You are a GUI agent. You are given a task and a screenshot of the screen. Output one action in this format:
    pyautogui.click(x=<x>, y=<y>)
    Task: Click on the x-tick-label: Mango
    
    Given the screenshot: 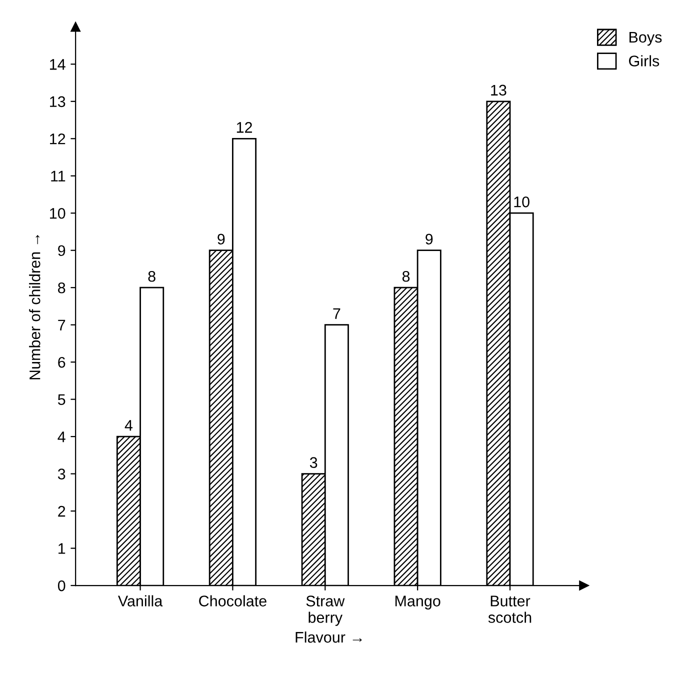 What is the action you would take?
    pyautogui.click(x=417, y=603)
    